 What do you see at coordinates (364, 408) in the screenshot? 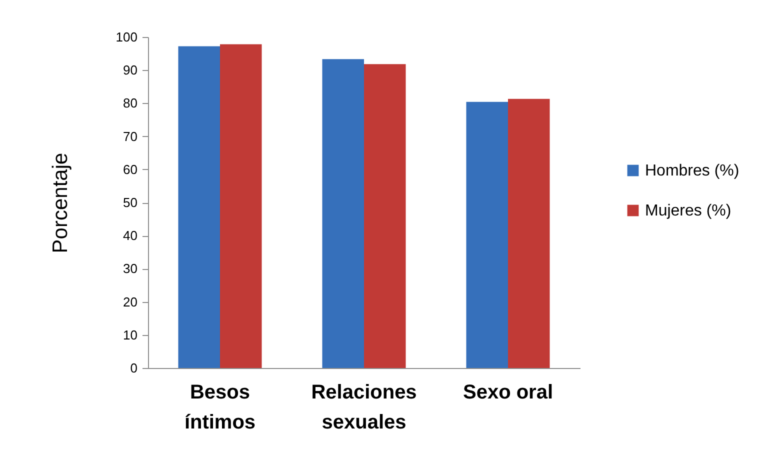
I see `x-tick-label: Relaciones sexuales` at bounding box center [364, 408].